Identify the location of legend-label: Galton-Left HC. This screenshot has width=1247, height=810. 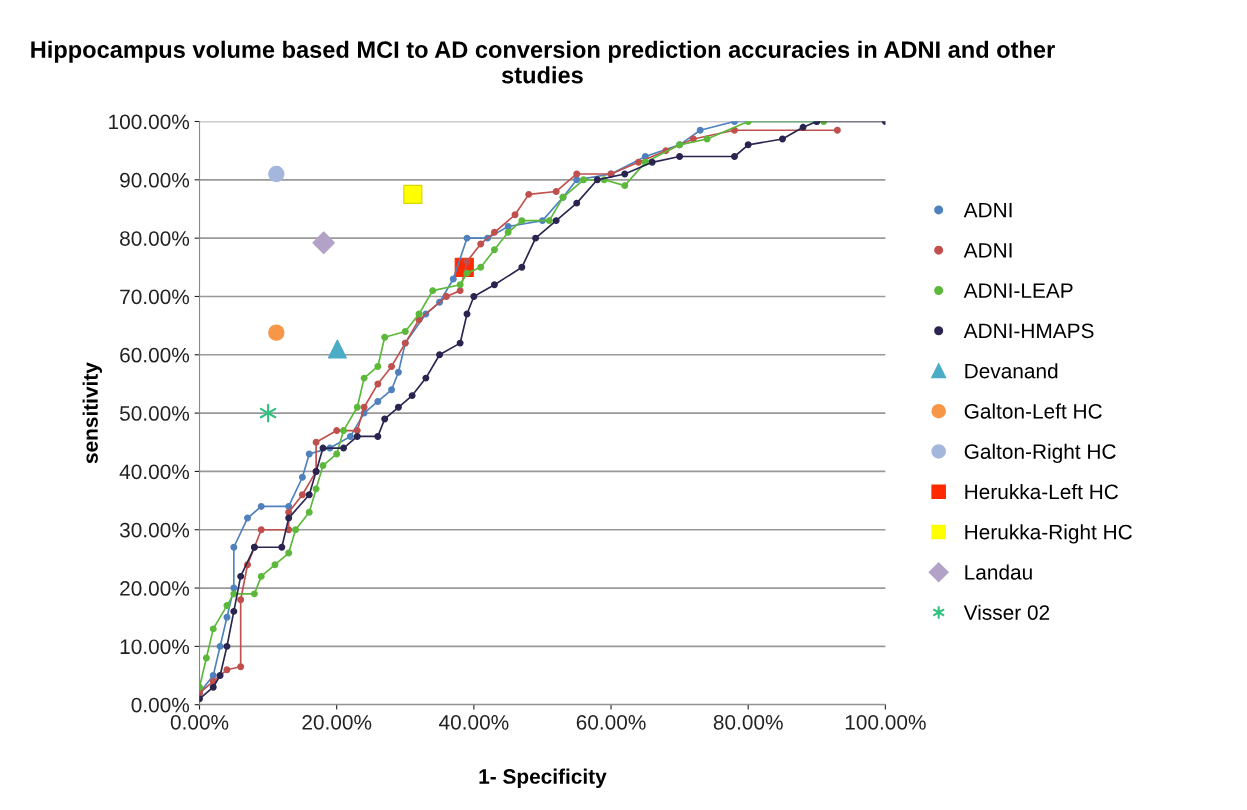
(1033, 411).